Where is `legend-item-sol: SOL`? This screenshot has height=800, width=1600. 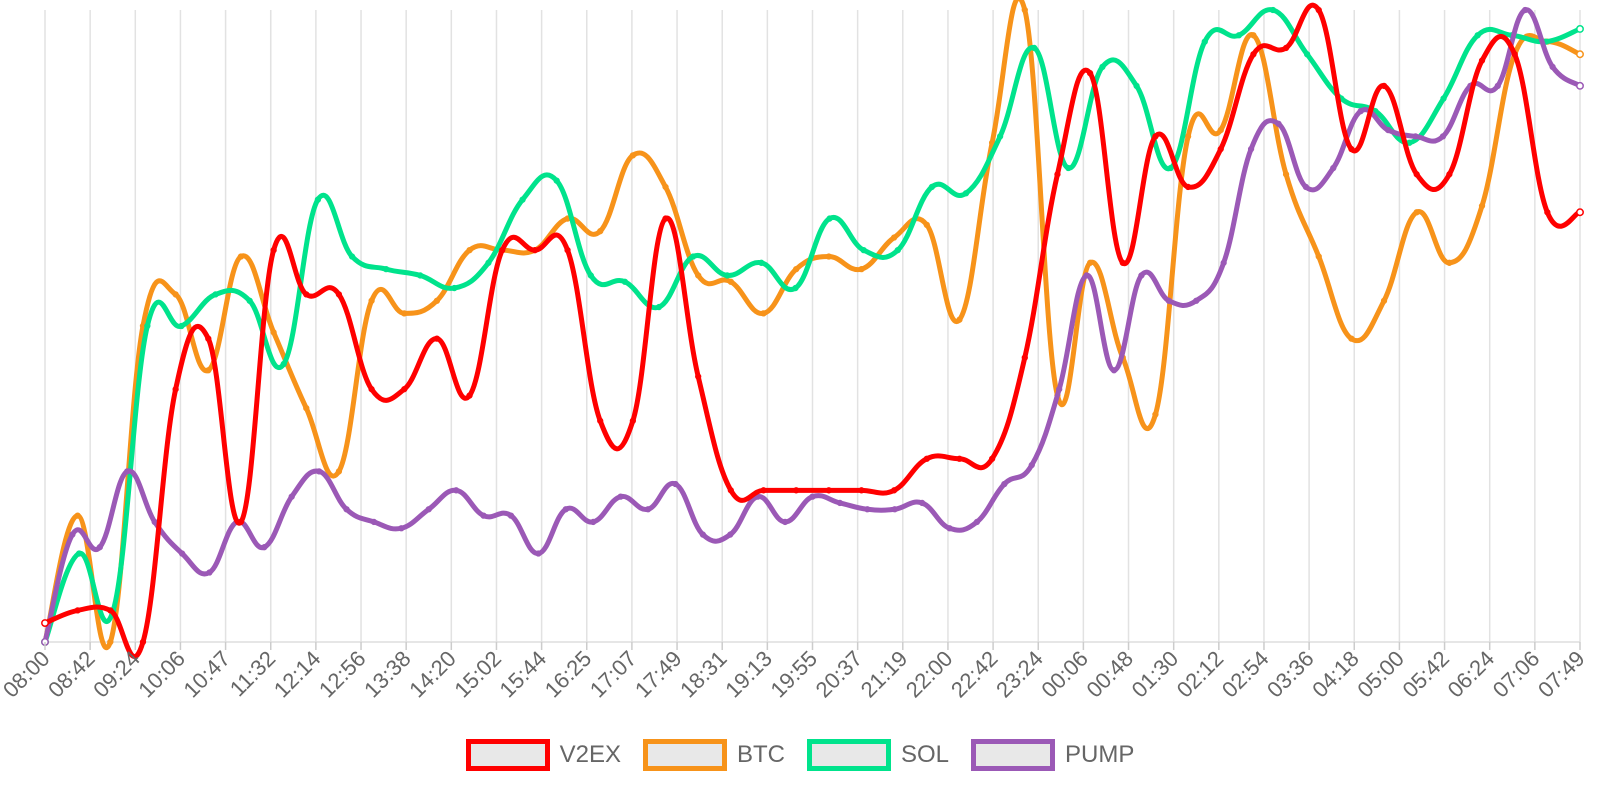 legend-item-sol: SOL is located at coordinates (878, 755).